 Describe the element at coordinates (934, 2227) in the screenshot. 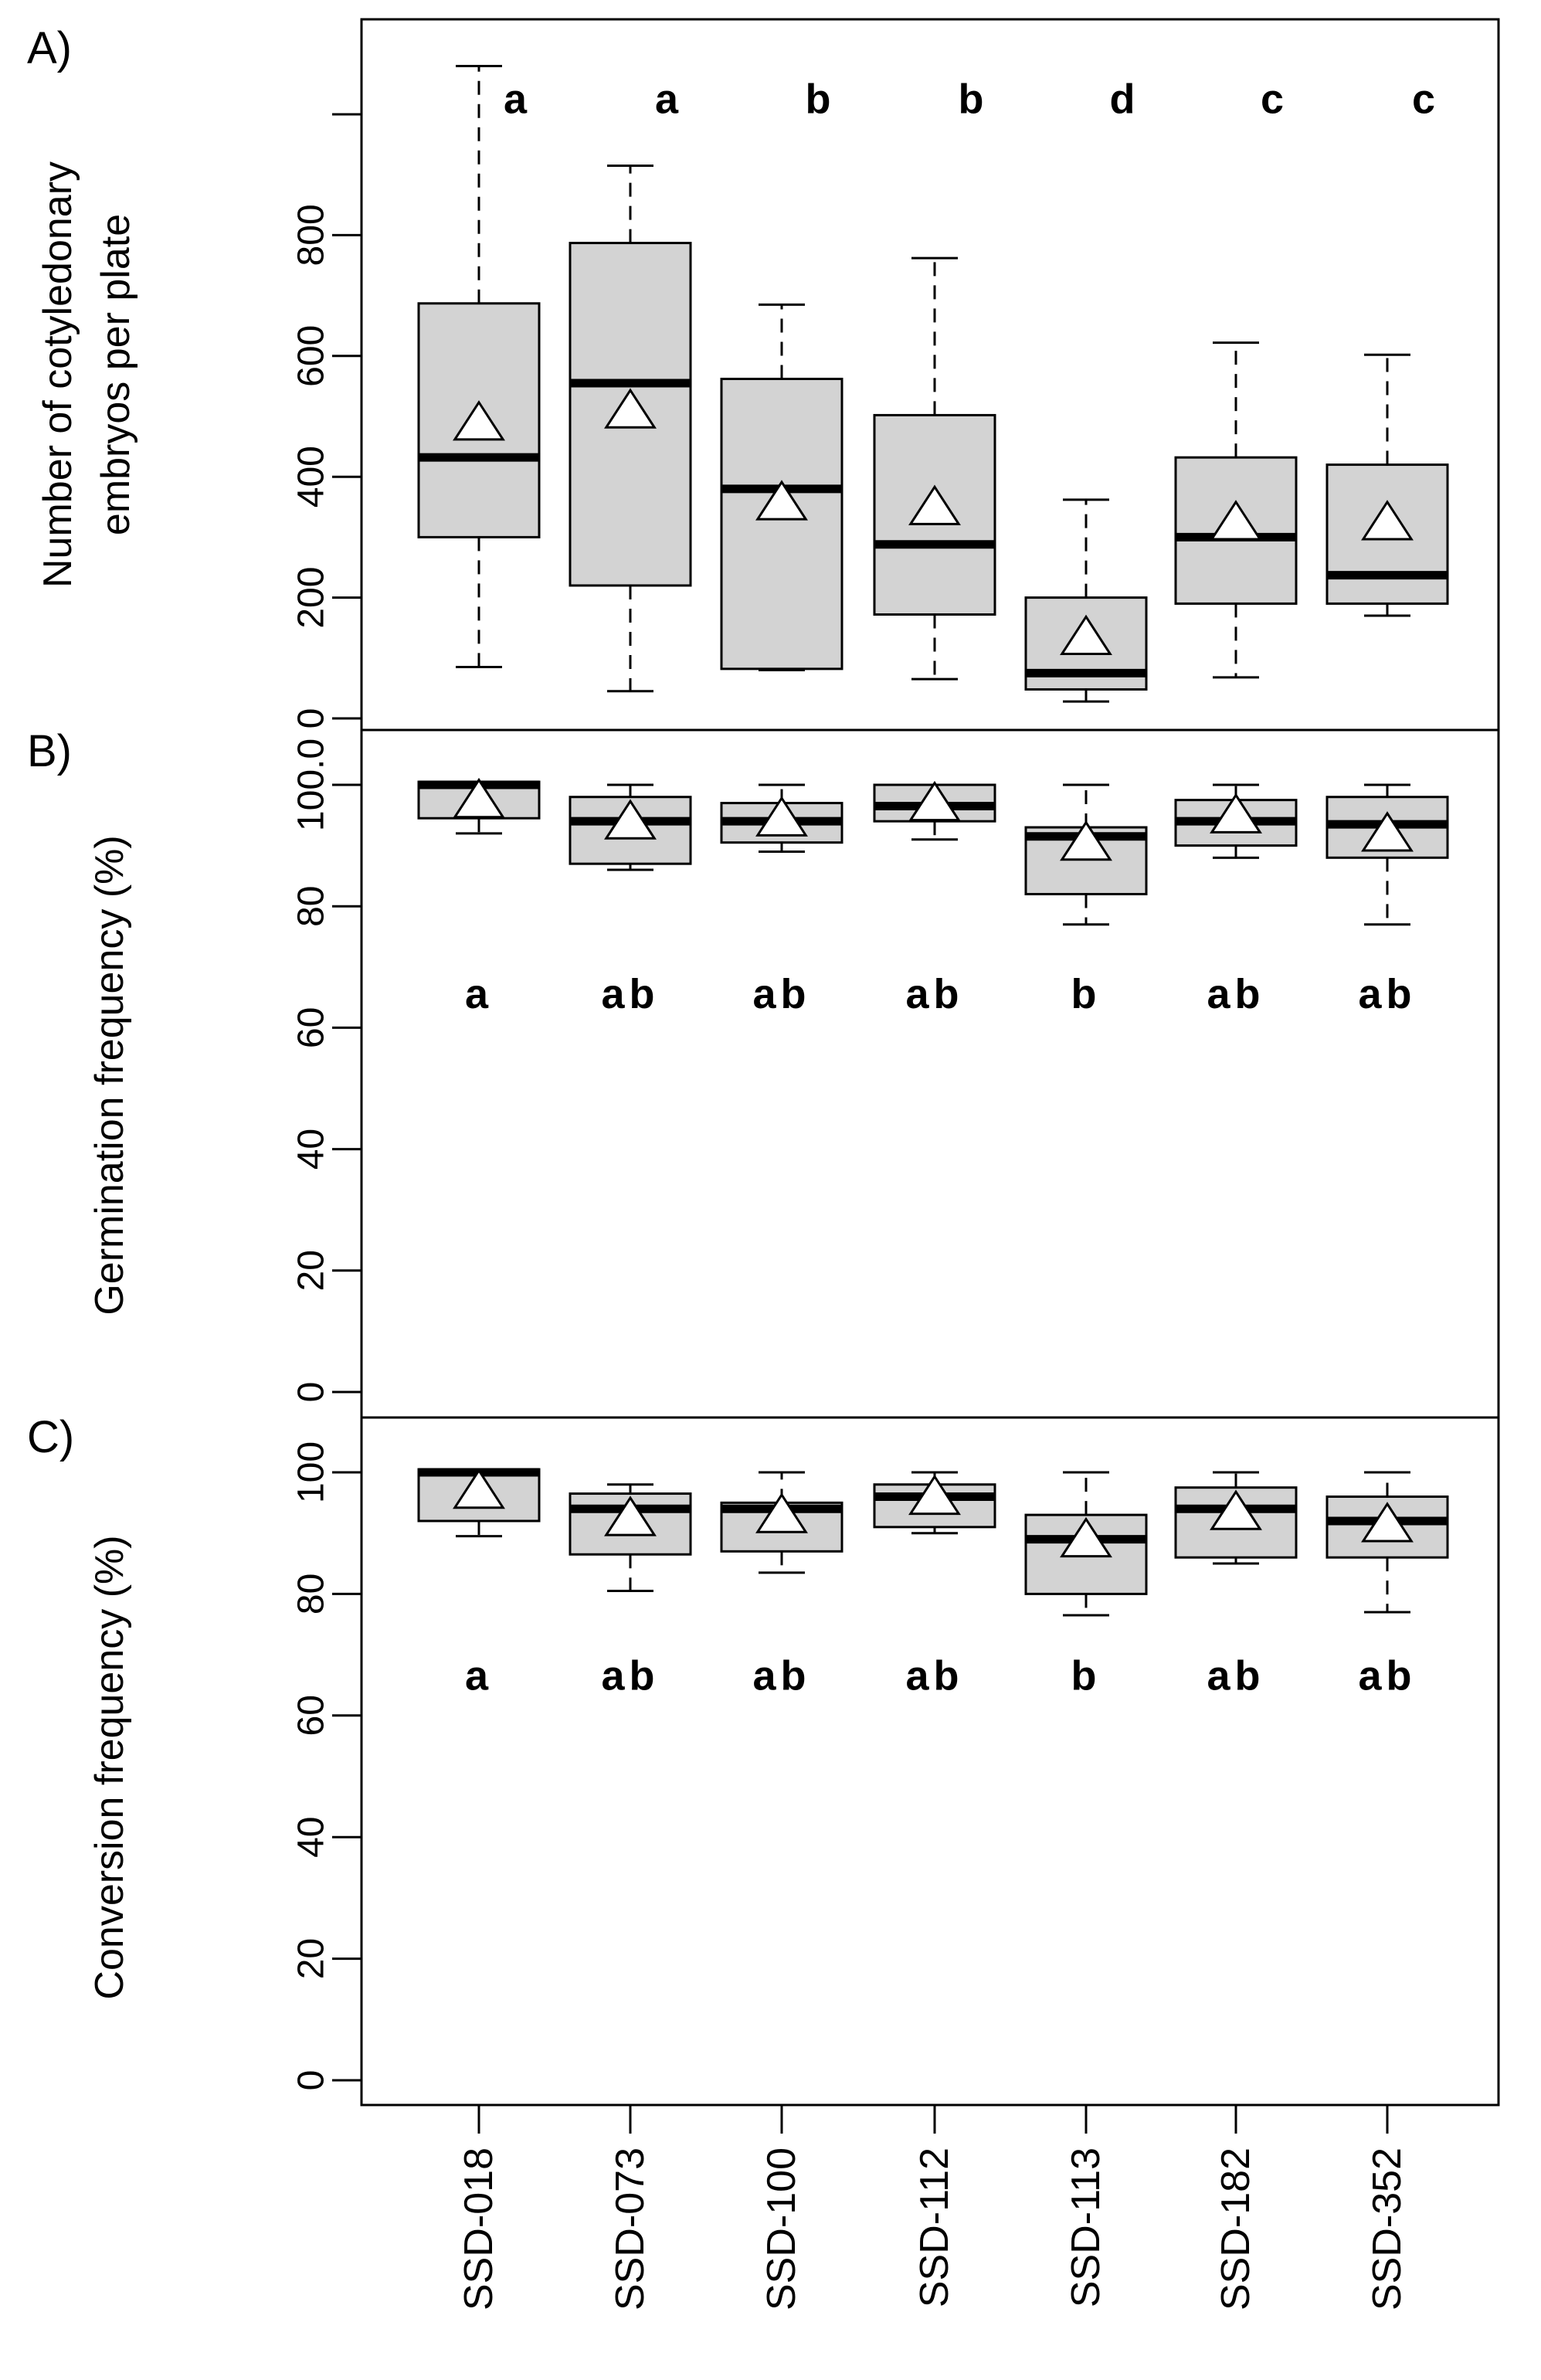

I see `x-tick-label: SSD-112` at that location.